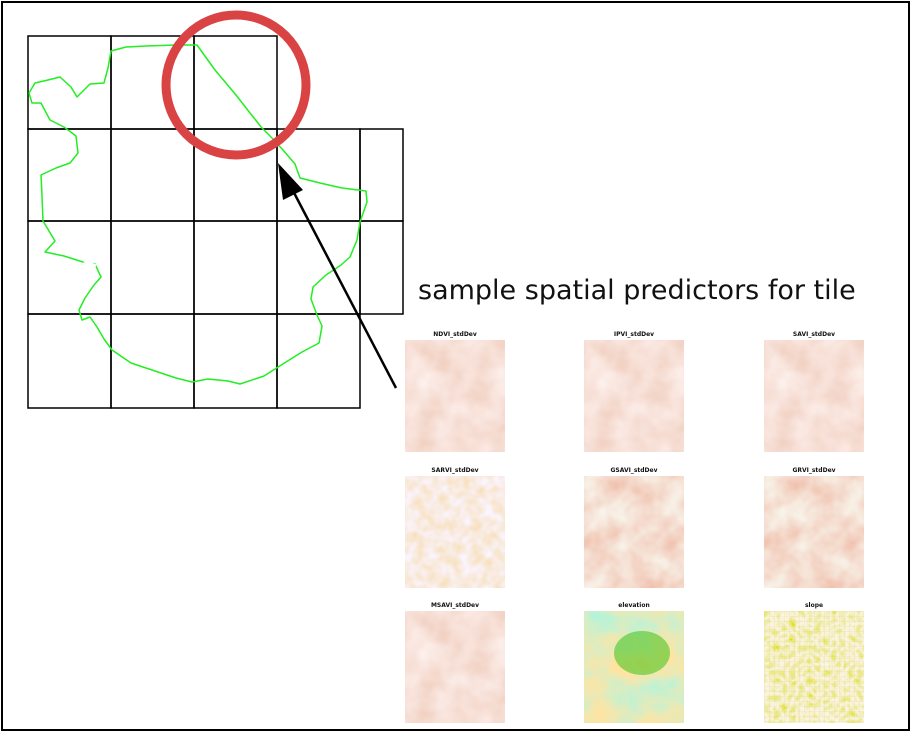  Describe the element at coordinates (814, 605) in the screenshot. I see `predictor-panel-title: slope` at that location.